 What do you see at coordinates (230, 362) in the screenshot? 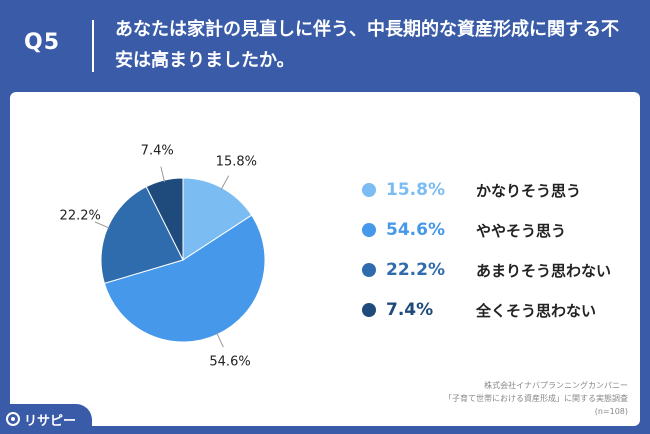
I see `pie-data-label: 54.6%` at bounding box center [230, 362].